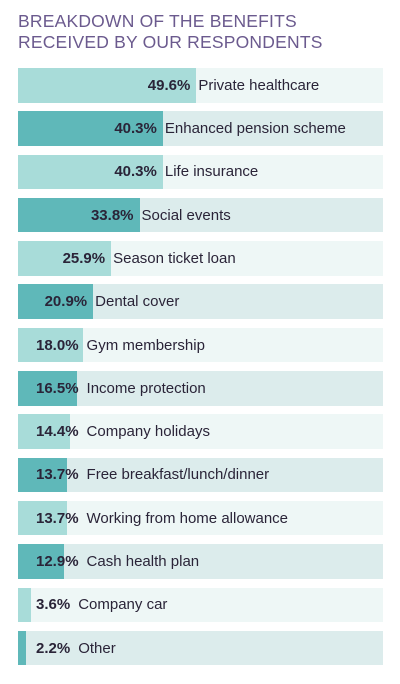  I want to click on bar-label: 40.3% Life insurance, so click(186, 172).